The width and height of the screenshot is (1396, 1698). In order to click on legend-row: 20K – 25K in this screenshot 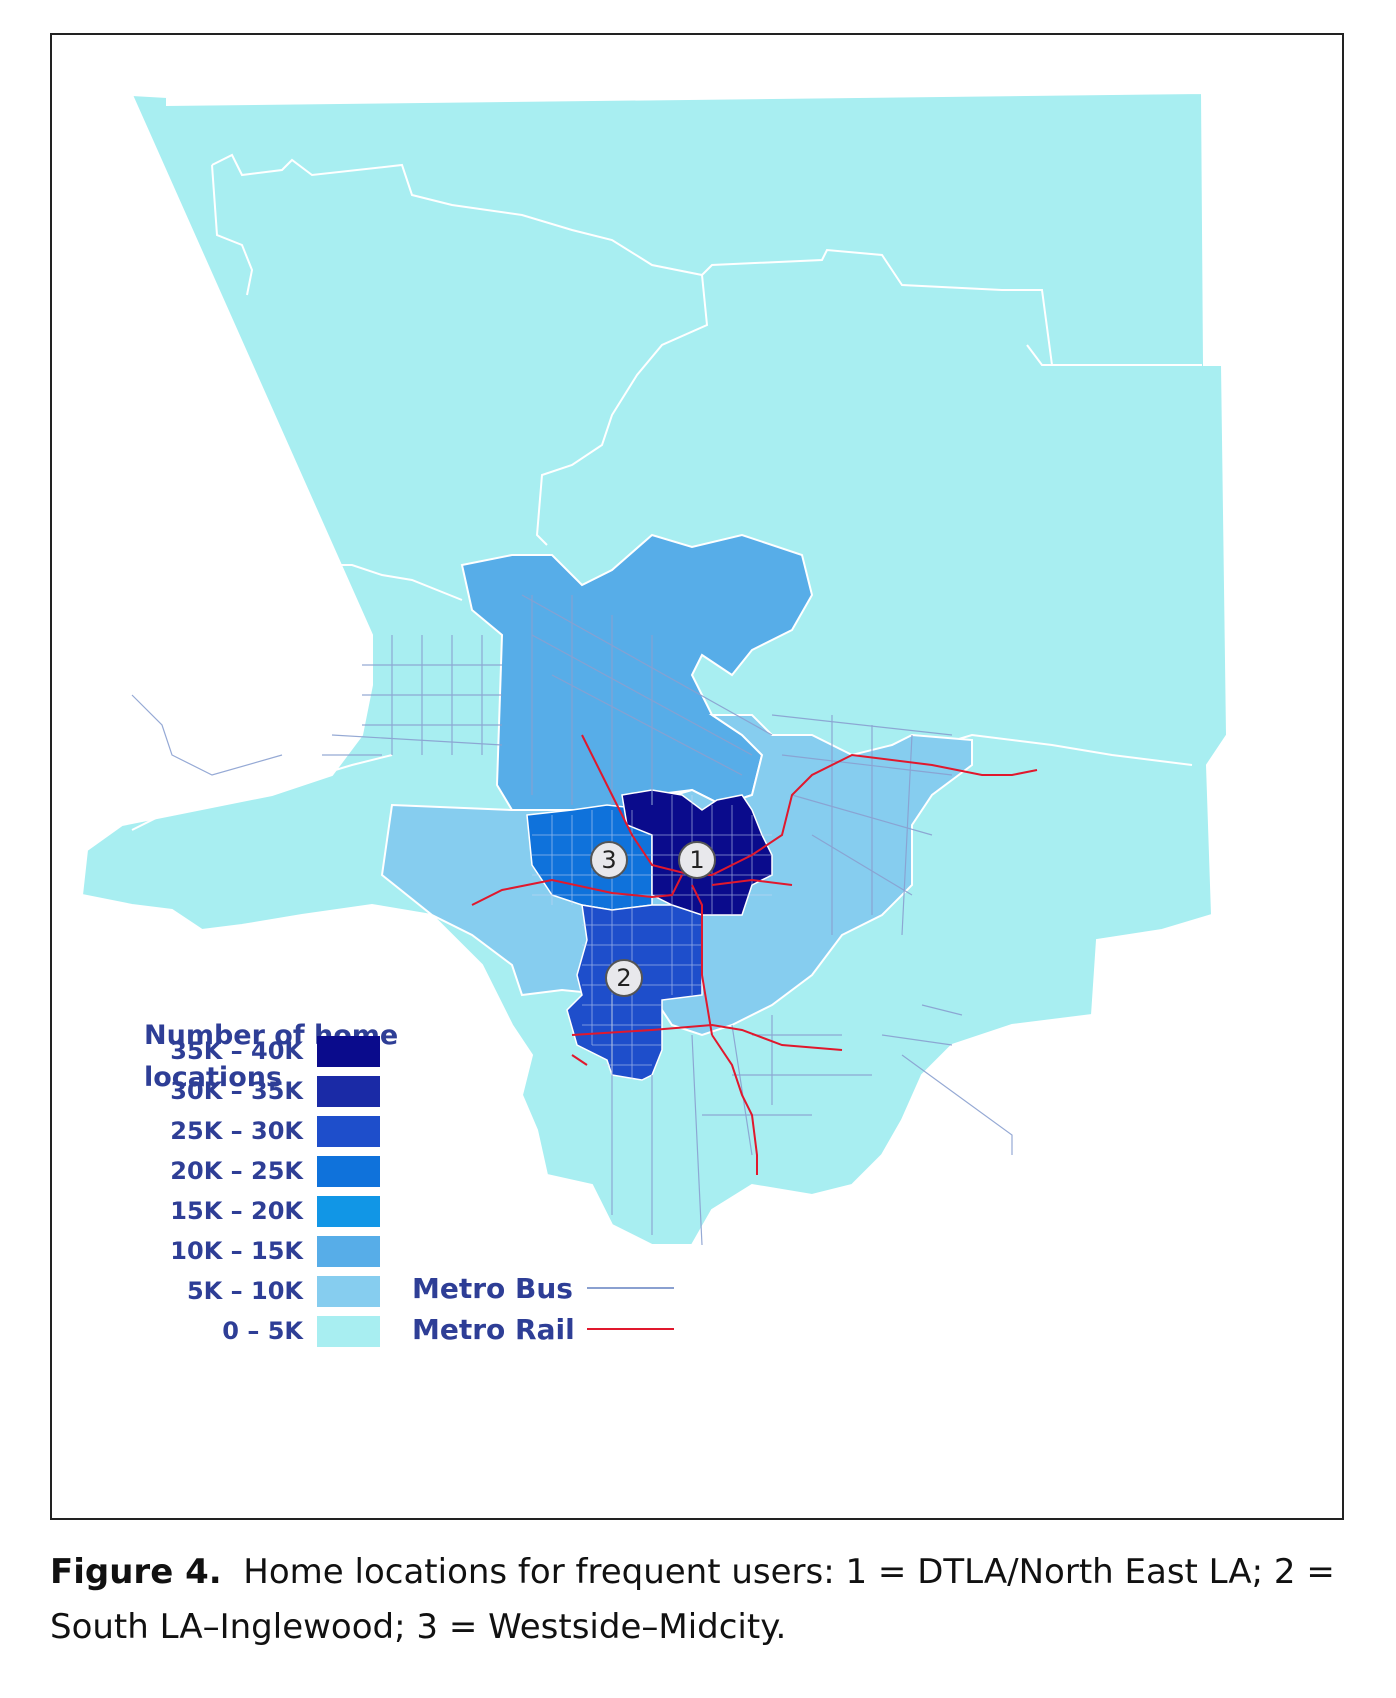, I will do `click(246, 1171)`.